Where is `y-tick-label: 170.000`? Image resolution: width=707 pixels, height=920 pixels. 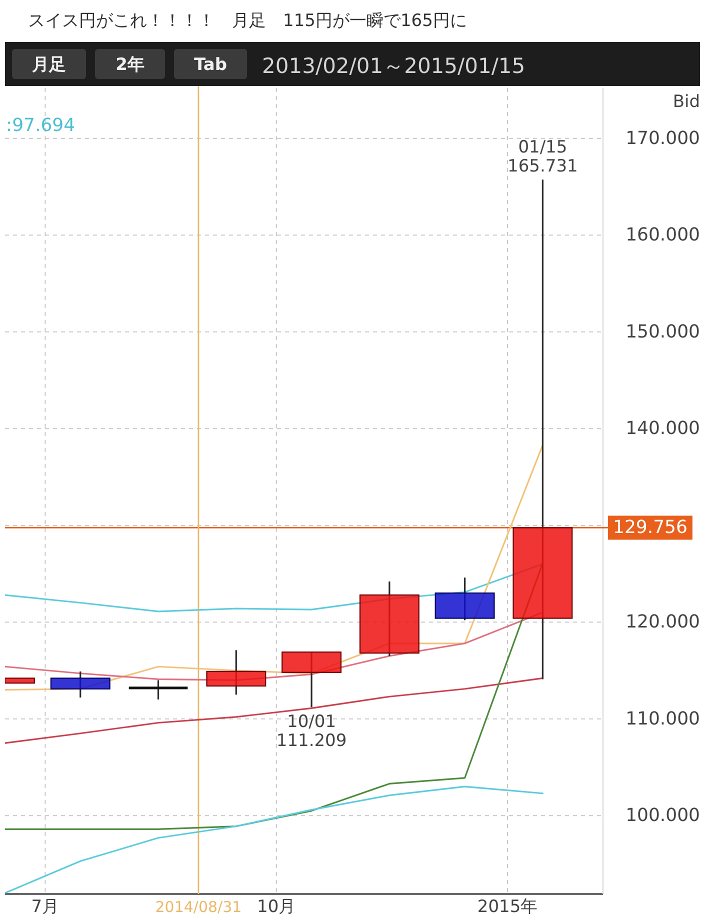 y-tick-label: 170.000 is located at coordinates (663, 138).